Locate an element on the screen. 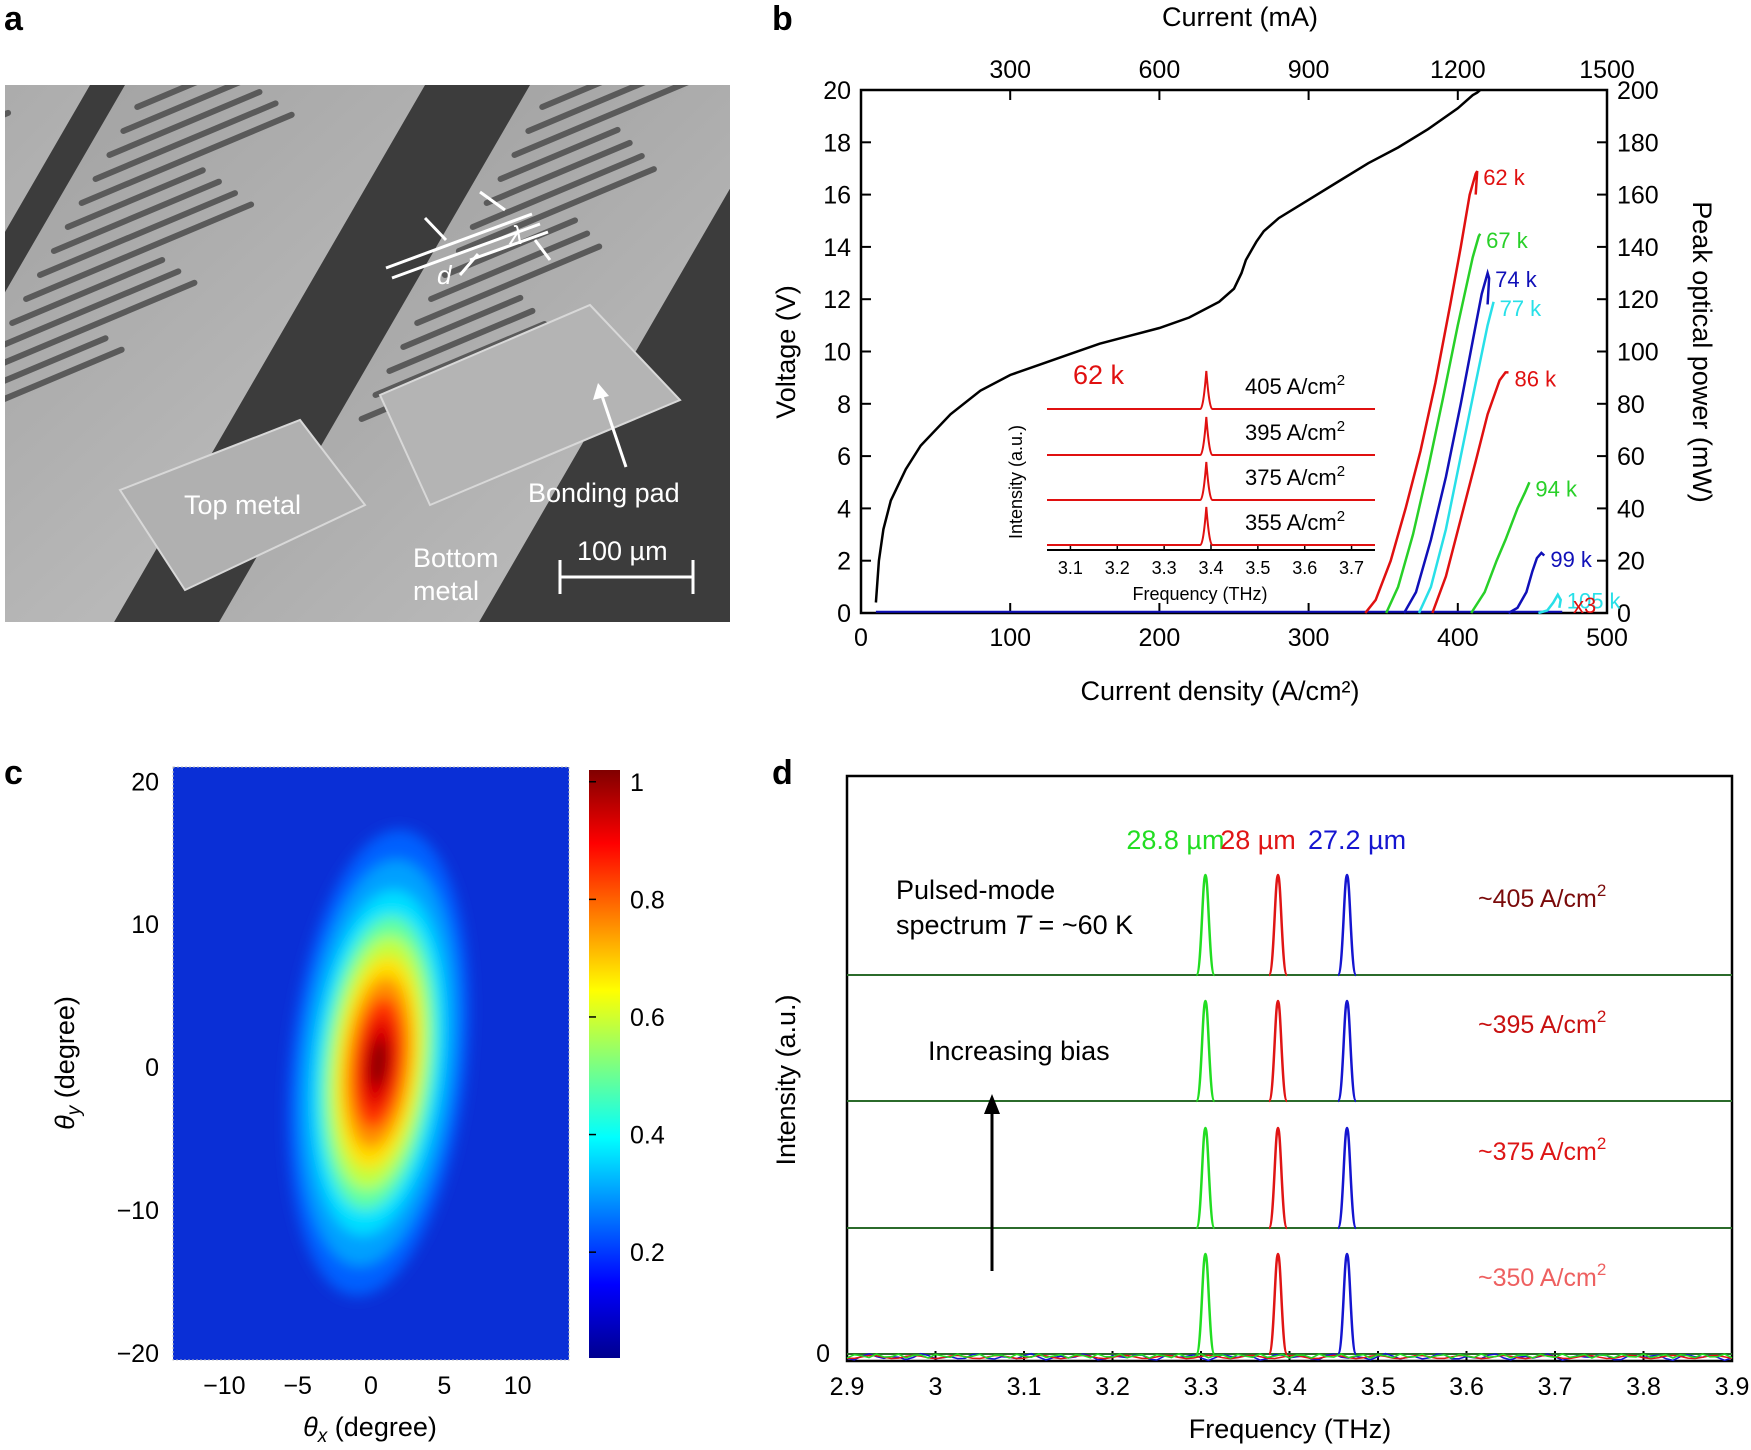  lambda-label: λ is located at coordinates (515, 235).